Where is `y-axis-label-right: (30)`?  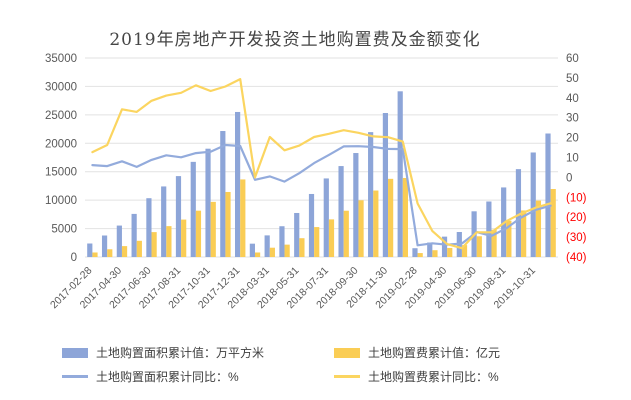 y-axis-label-right: (30) is located at coordinates (576, 238).